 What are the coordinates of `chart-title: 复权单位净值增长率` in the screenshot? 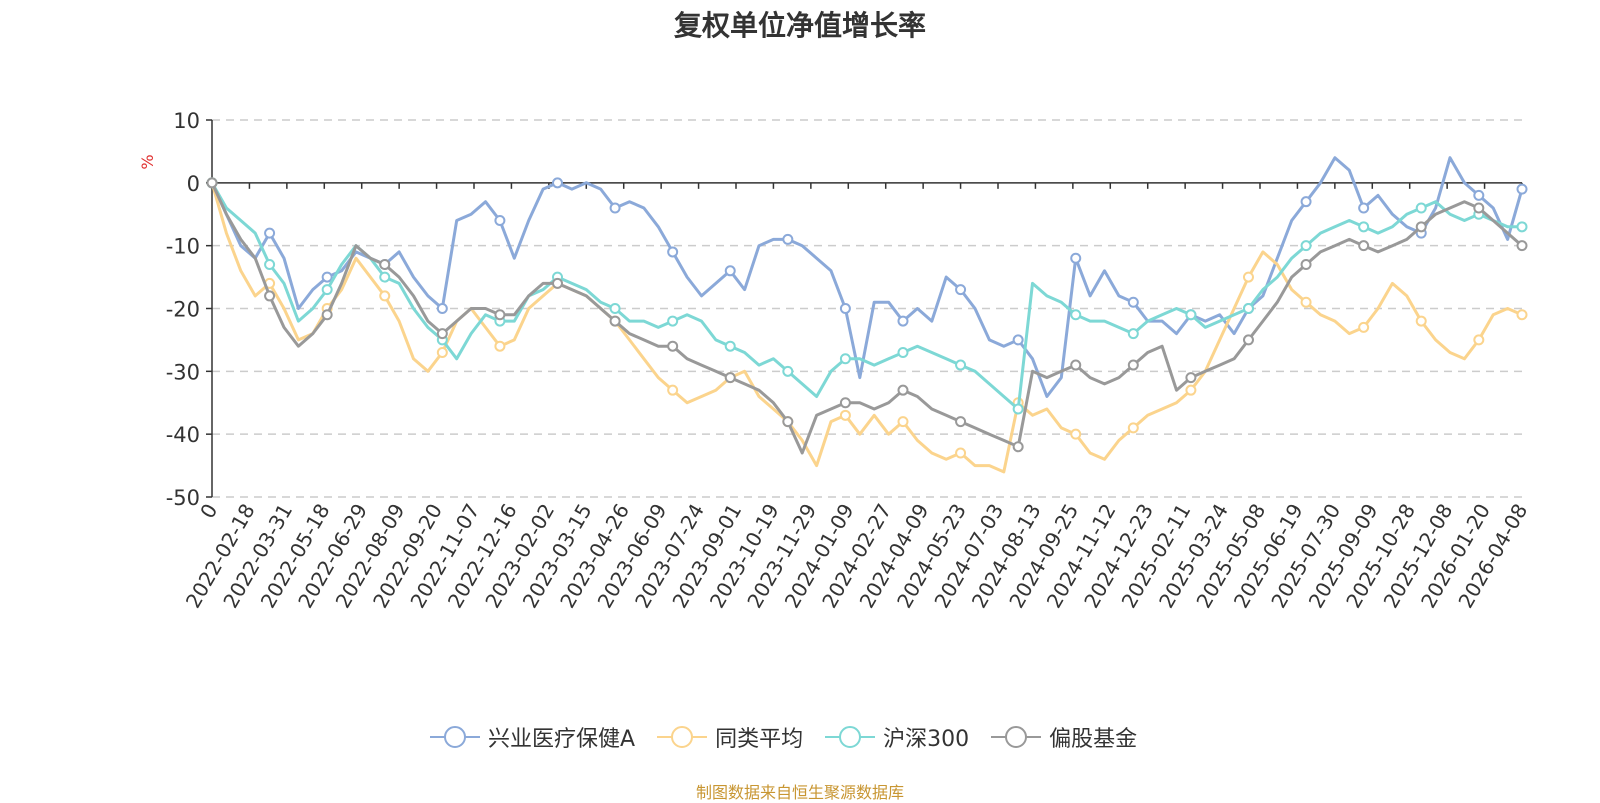 It's located at (799, 25).